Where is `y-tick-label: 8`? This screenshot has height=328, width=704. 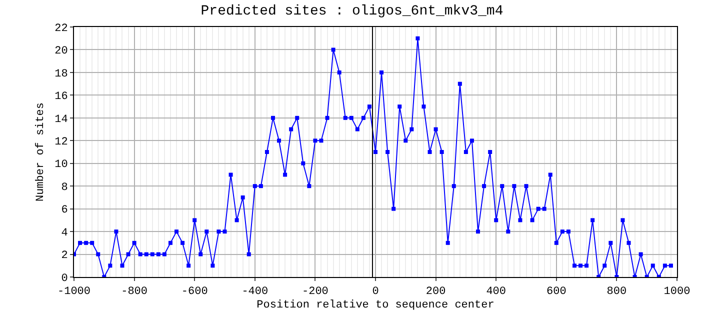
y-tick-label: 8 is located at coordinates (64, 188).